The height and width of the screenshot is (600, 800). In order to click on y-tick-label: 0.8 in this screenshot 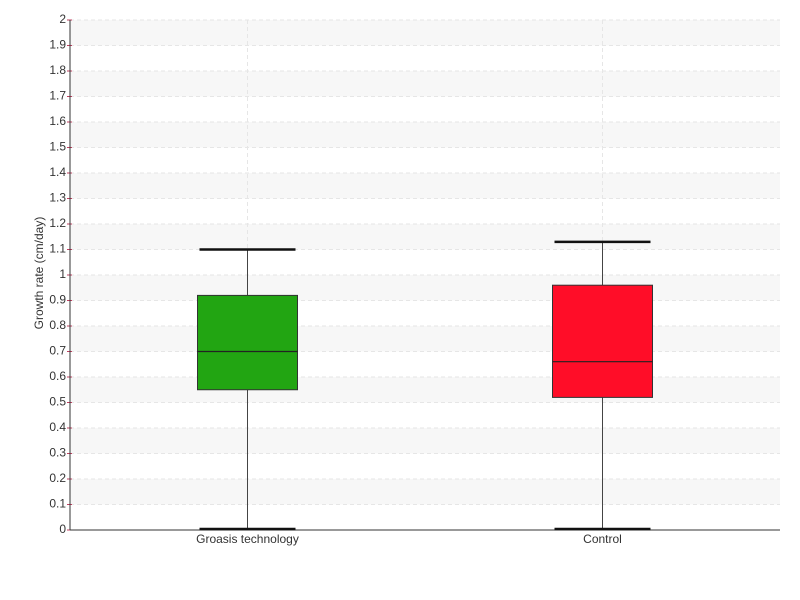, I will do `click(57, 325)`.